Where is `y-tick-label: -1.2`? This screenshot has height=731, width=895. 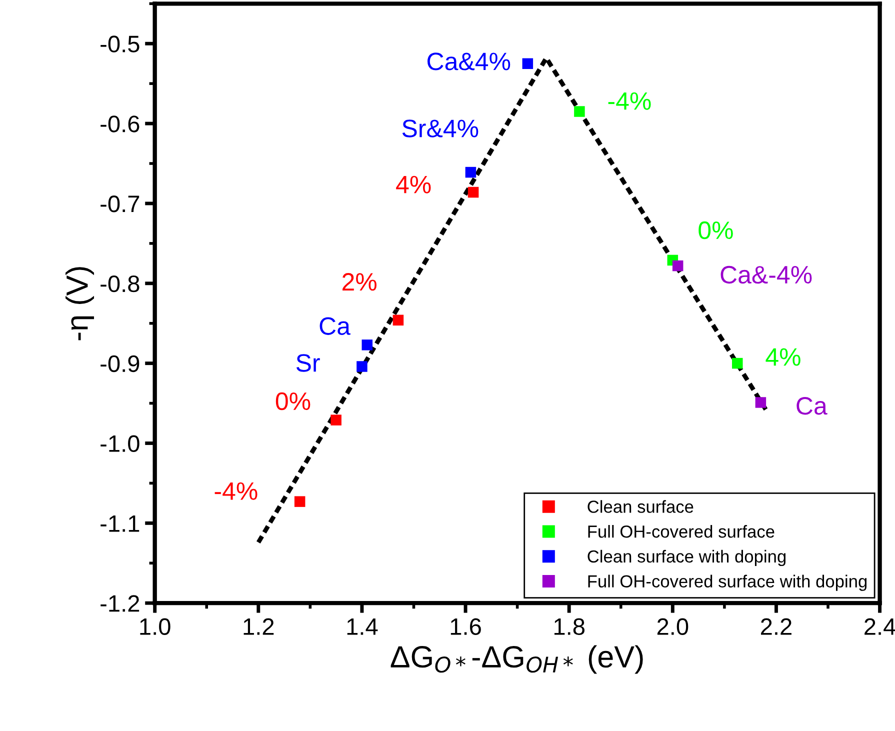
y-tick-label: -1.2 is located at coordinates (120, 603).